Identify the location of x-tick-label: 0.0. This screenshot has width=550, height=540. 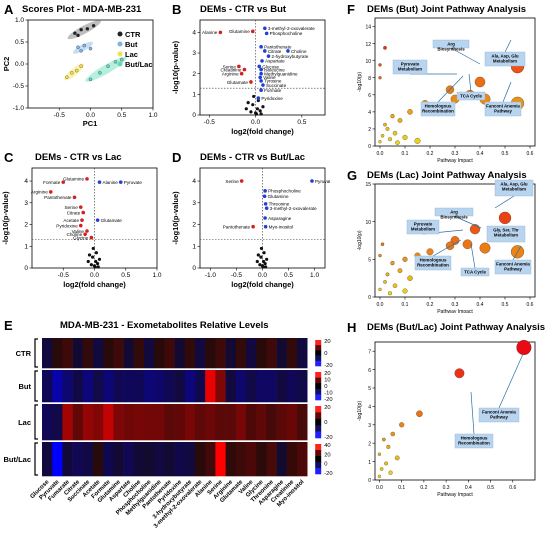
(94, 275).